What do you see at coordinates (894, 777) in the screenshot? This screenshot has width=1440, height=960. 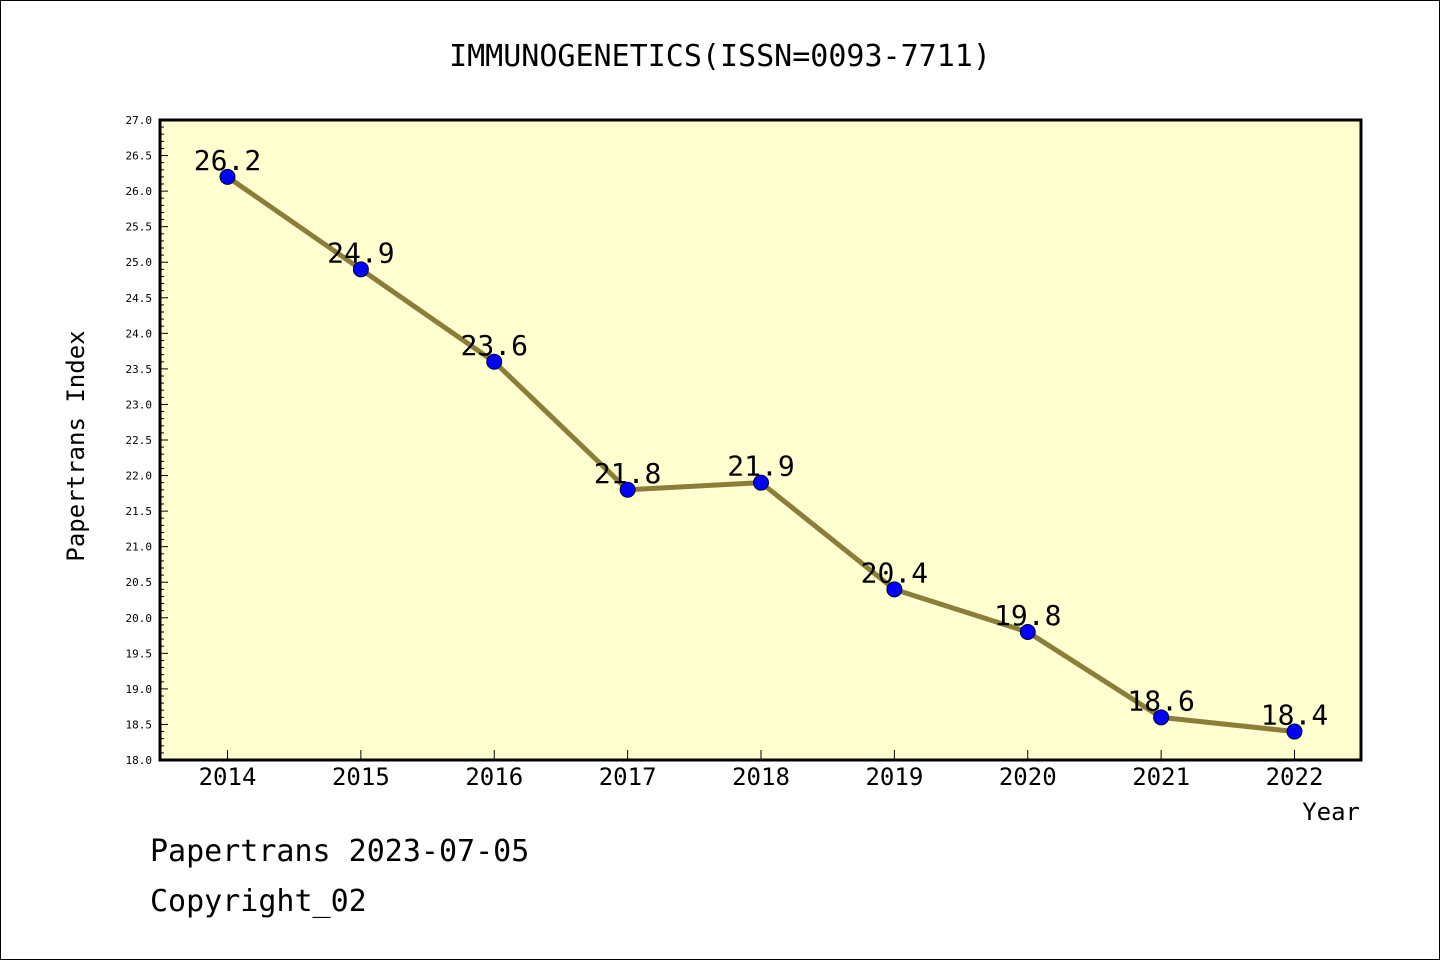 I see `x-tick-label: 2019` at bounding box center [894, 777].